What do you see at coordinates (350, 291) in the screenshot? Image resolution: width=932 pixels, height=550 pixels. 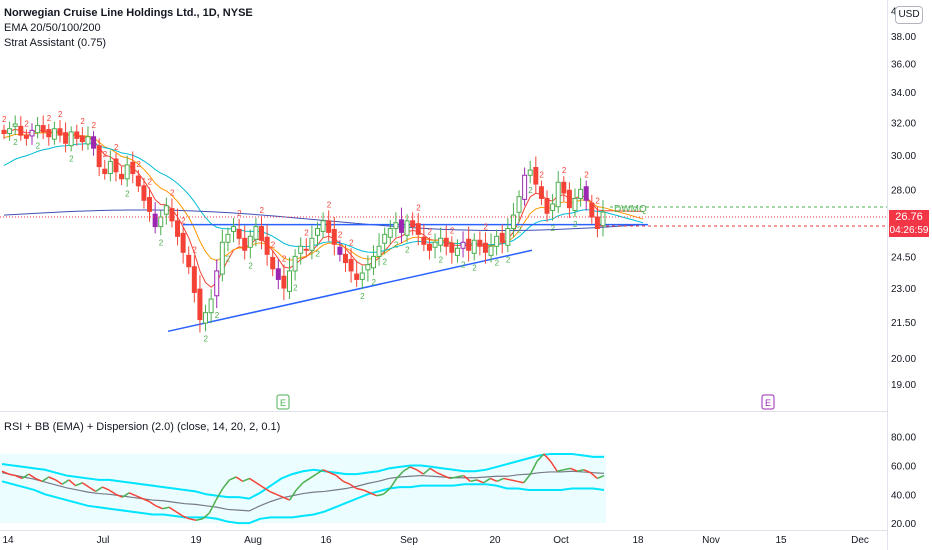 I see `support-trendline` at bounding box center [350, 291].